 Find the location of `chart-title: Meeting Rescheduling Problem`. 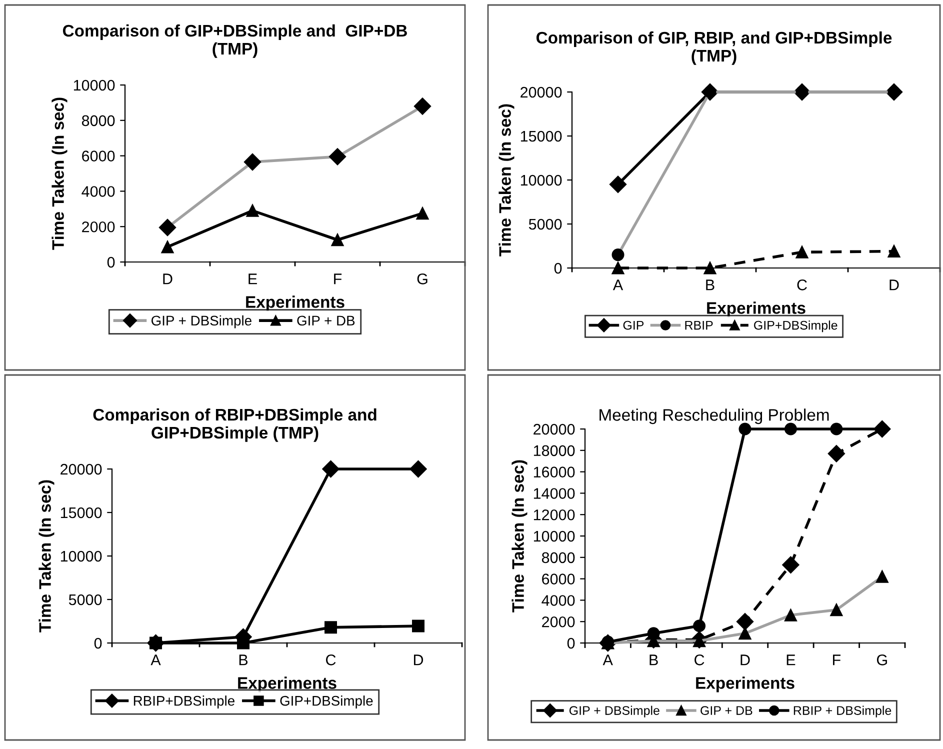

chart-title: Meeting Rescheduling Problem is located at coordinates (714, 416).